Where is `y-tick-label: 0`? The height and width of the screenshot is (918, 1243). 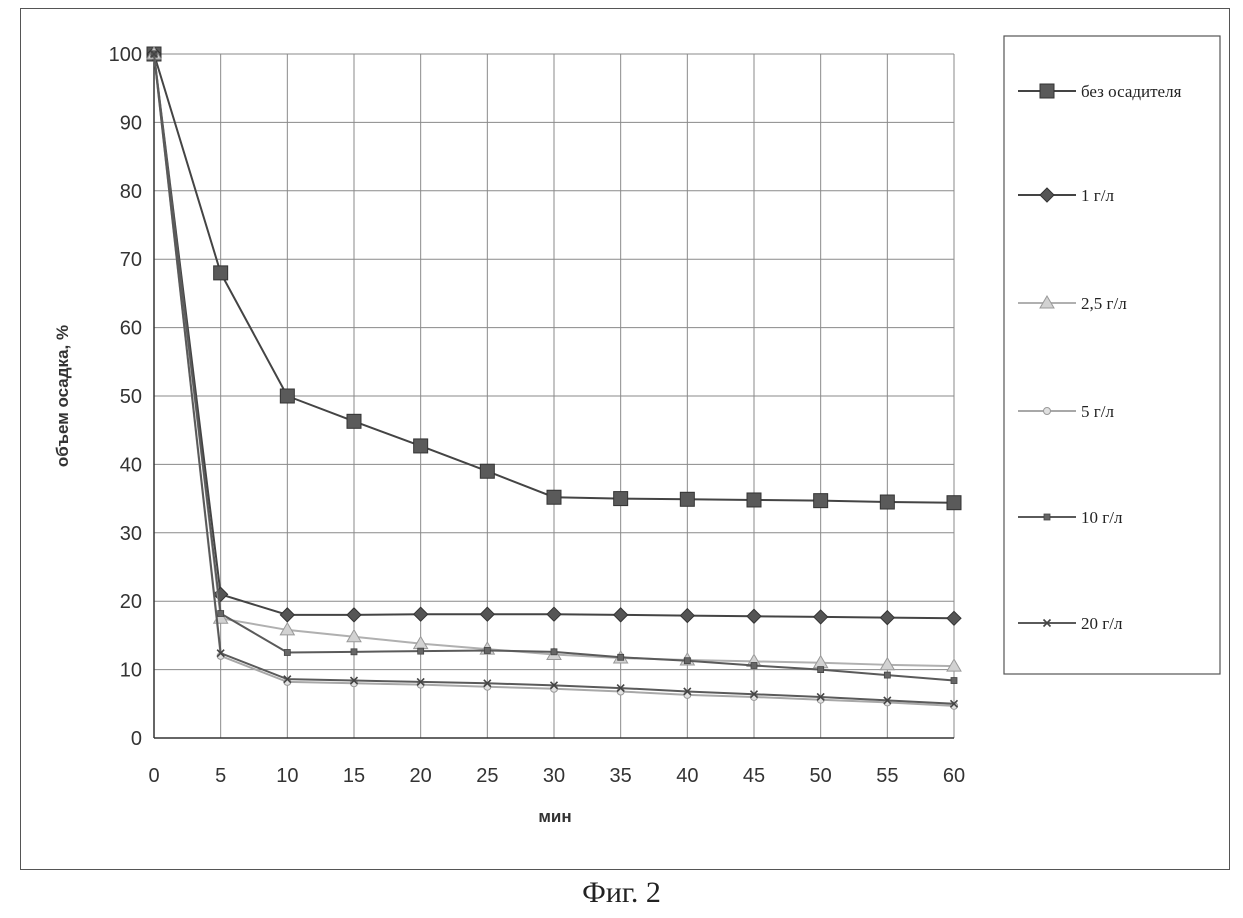
y-tick-label: 0 is located at coordinates (136, 739).